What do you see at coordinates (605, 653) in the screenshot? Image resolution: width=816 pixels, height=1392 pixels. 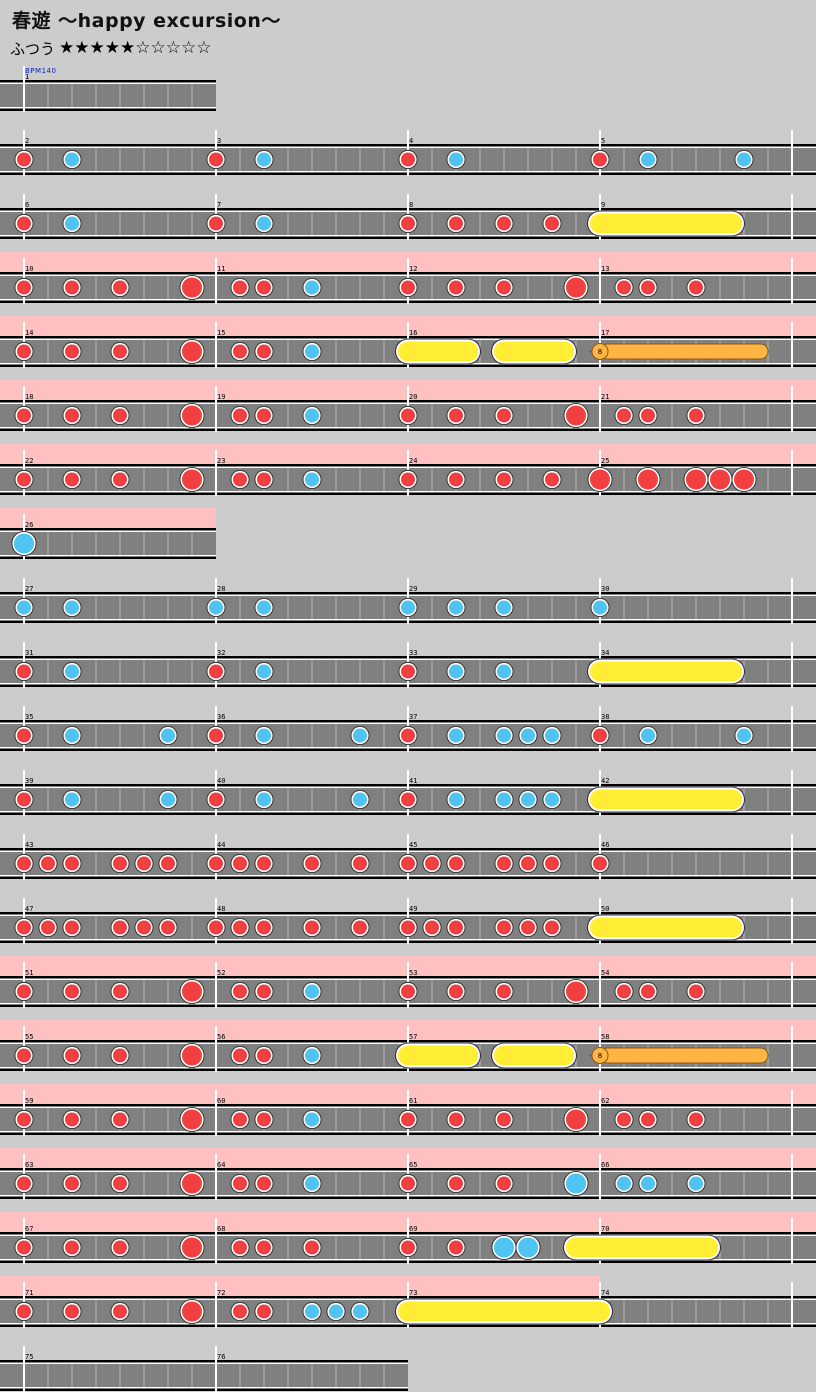 I see `measure-number: 34` at bounding box center [605, 653].